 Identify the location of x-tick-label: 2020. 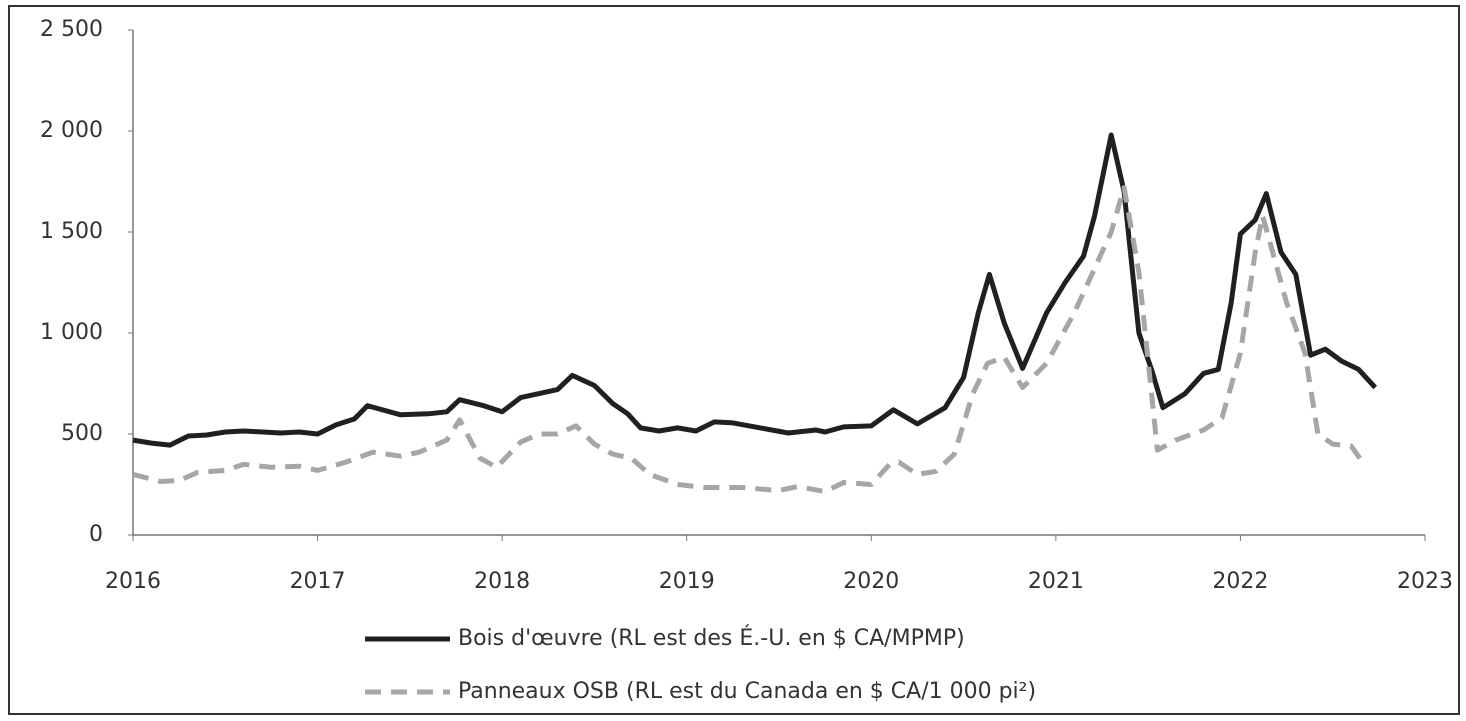
(871, 581).